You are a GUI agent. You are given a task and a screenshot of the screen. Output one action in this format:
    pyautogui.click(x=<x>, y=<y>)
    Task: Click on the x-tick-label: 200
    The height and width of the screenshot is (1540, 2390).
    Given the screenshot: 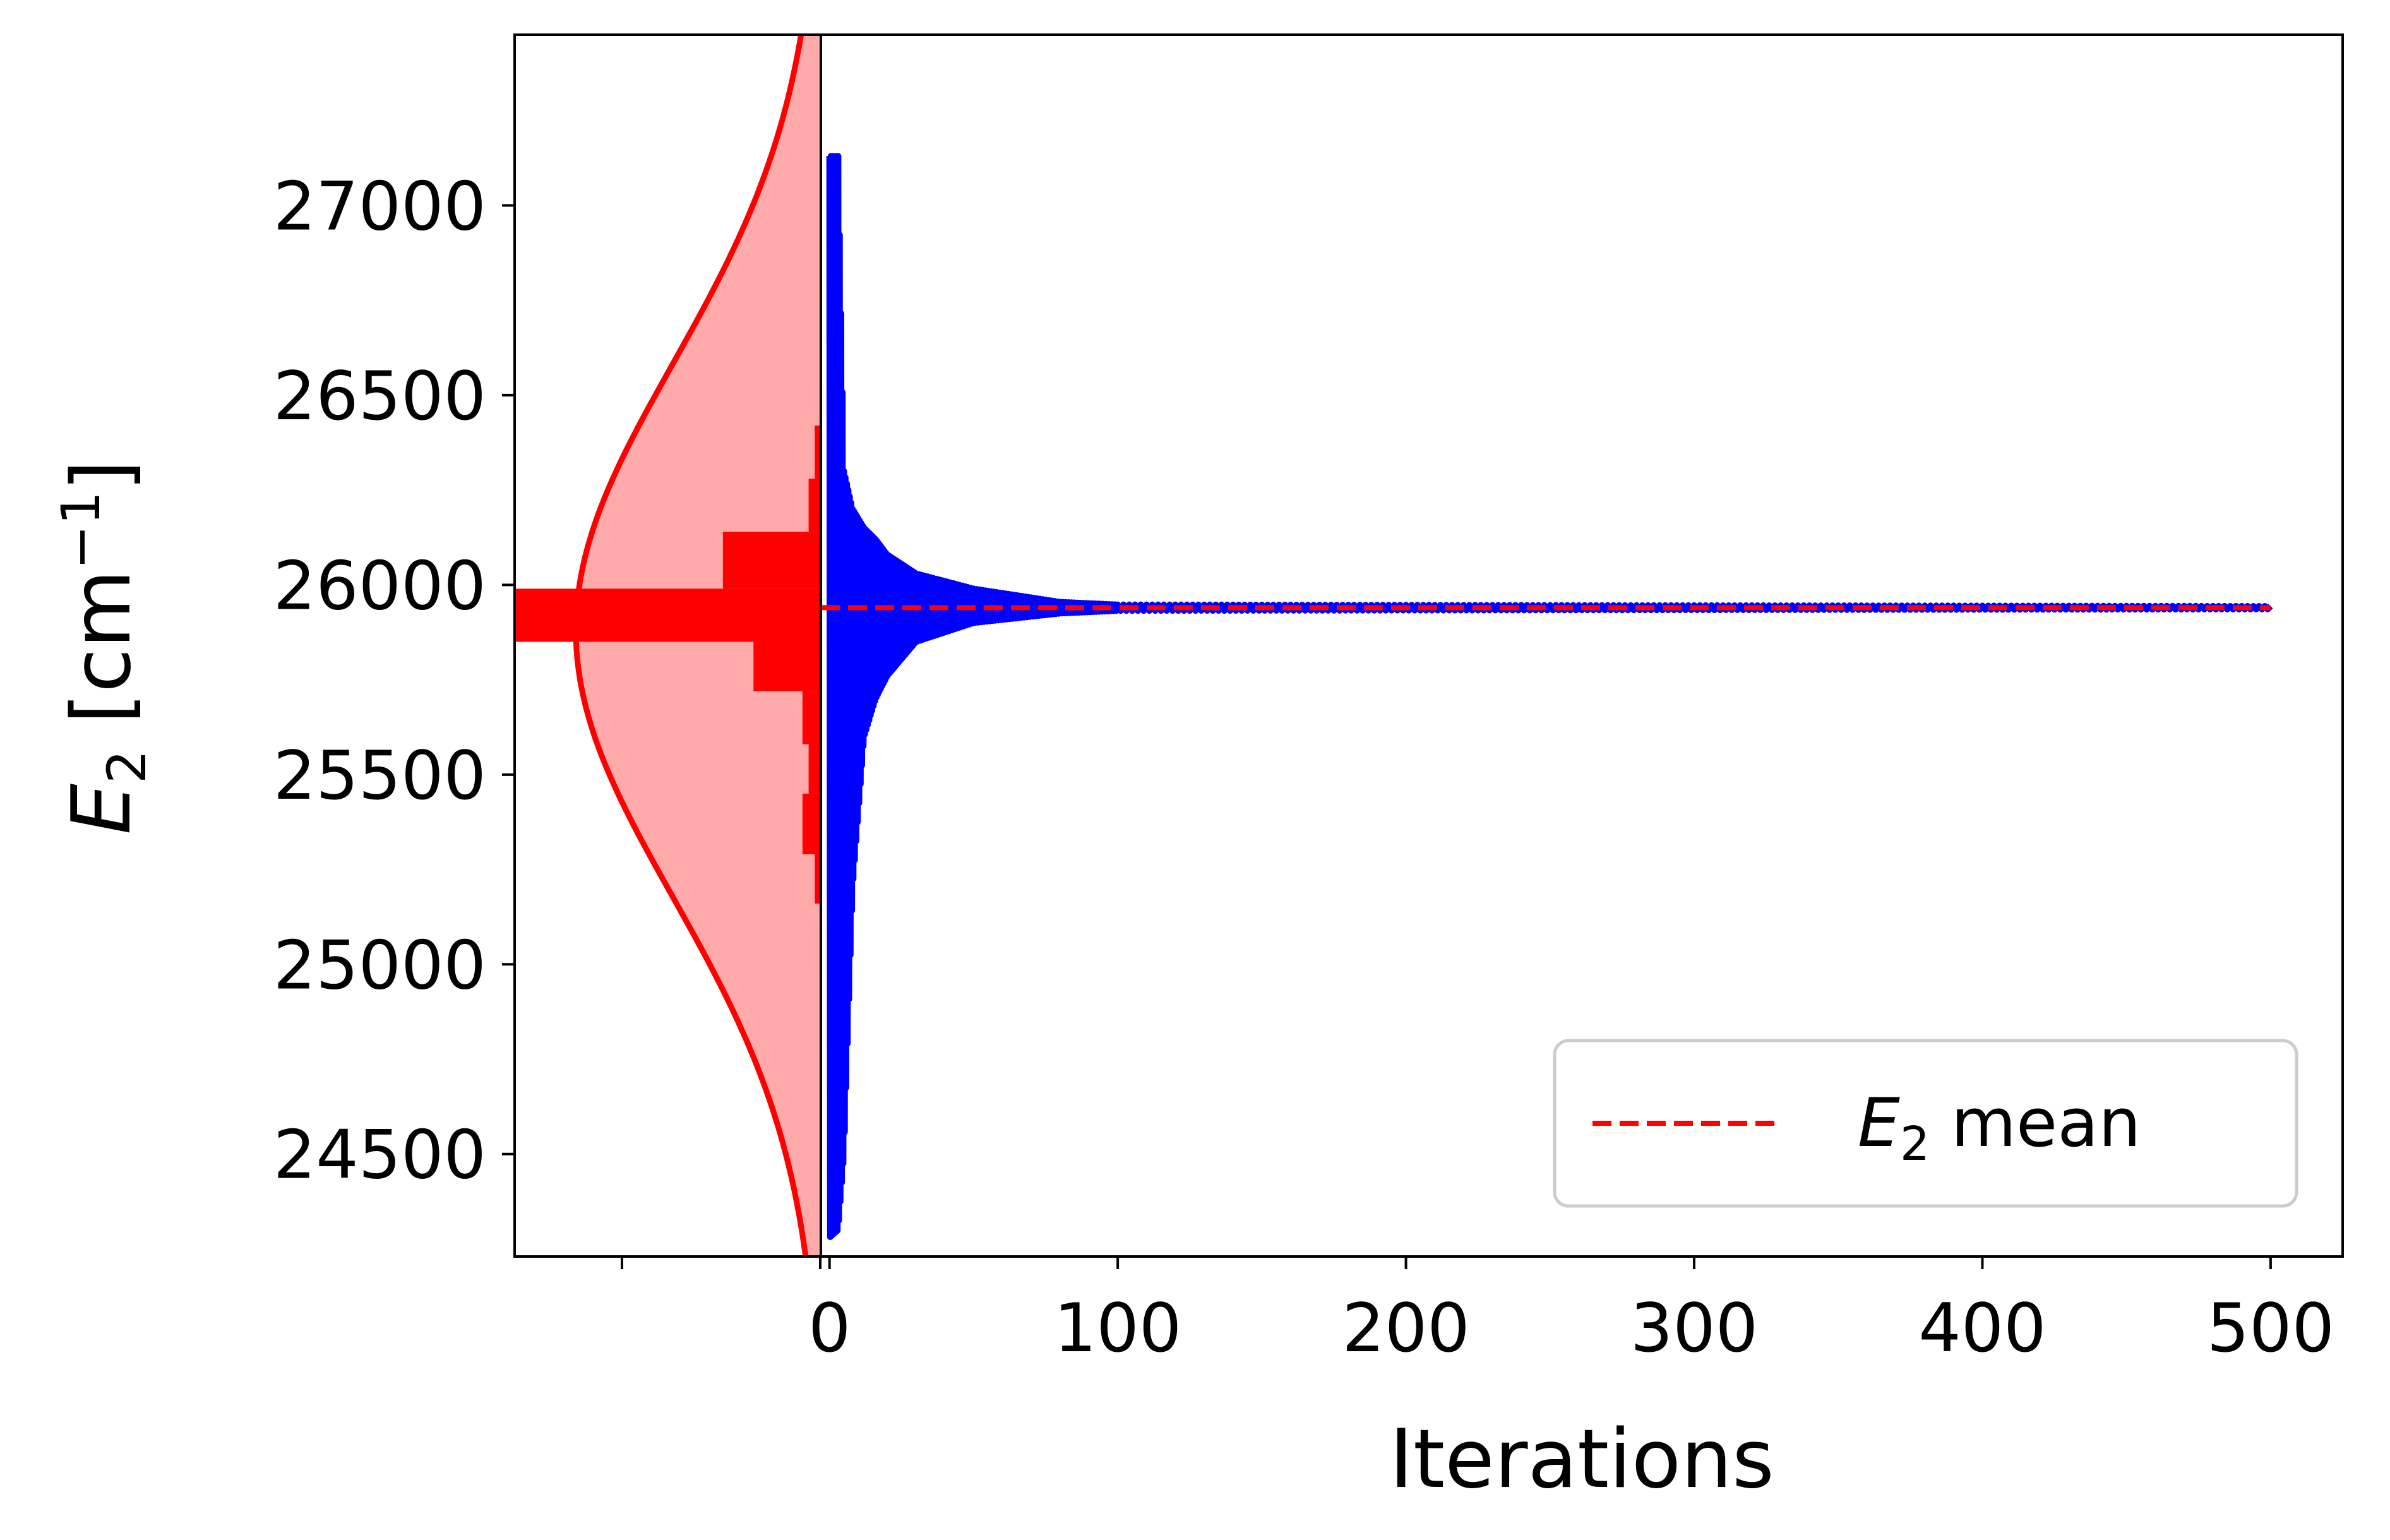 What is the action you would take?
    pyautogui.click(x=1405, y=1328)
    